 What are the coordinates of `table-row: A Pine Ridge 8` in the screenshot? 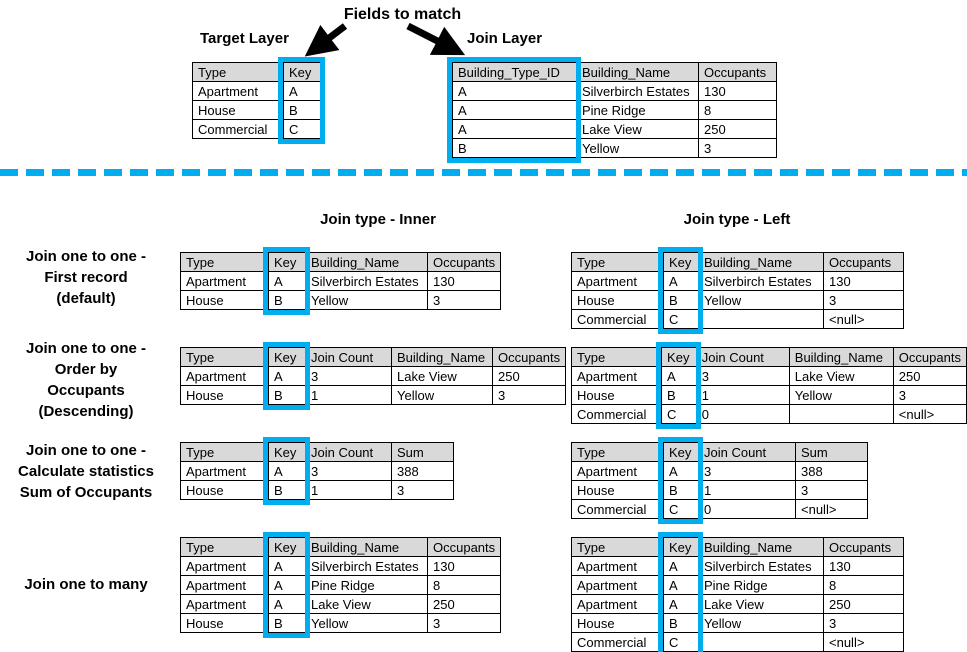 It's located at (614, 110).